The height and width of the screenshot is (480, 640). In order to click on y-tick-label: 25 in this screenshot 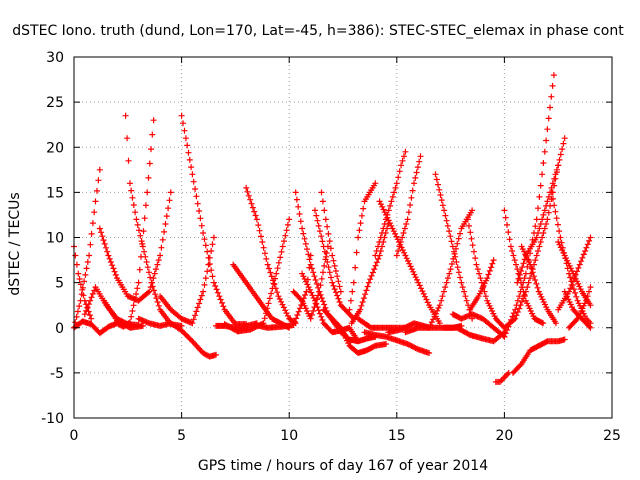, I will do `click(55, 103)`.